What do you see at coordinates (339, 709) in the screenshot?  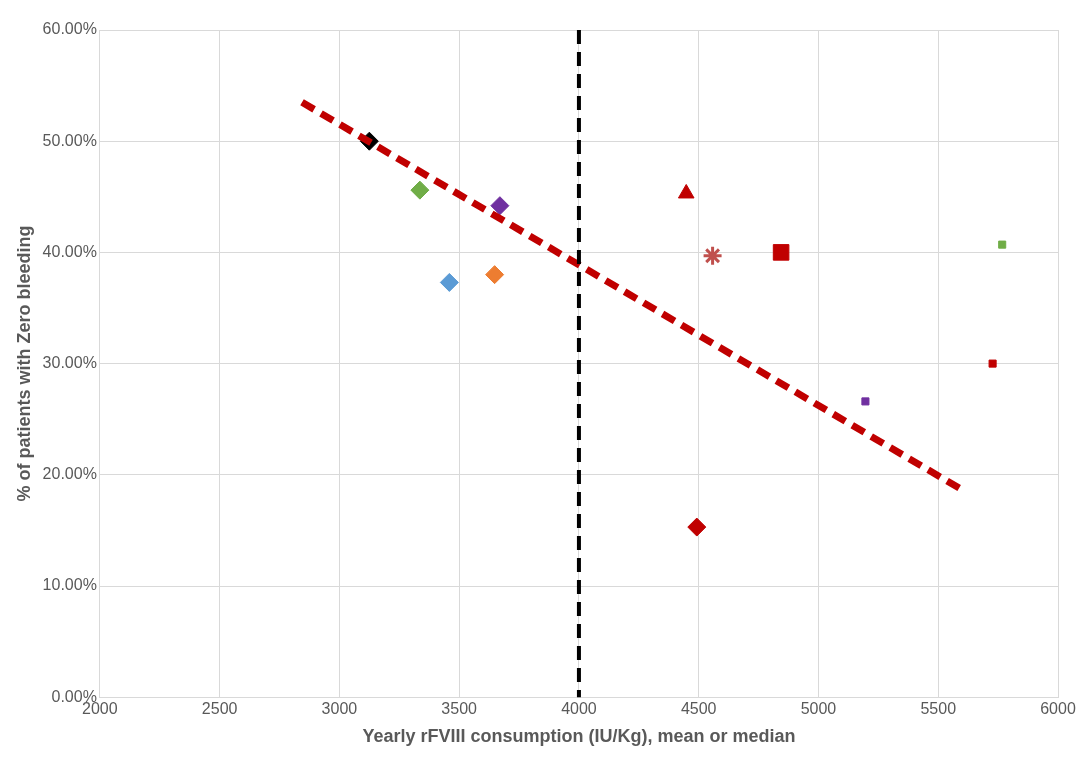 I see `x-tick-label: 3000` at bounding box center [339, 709].